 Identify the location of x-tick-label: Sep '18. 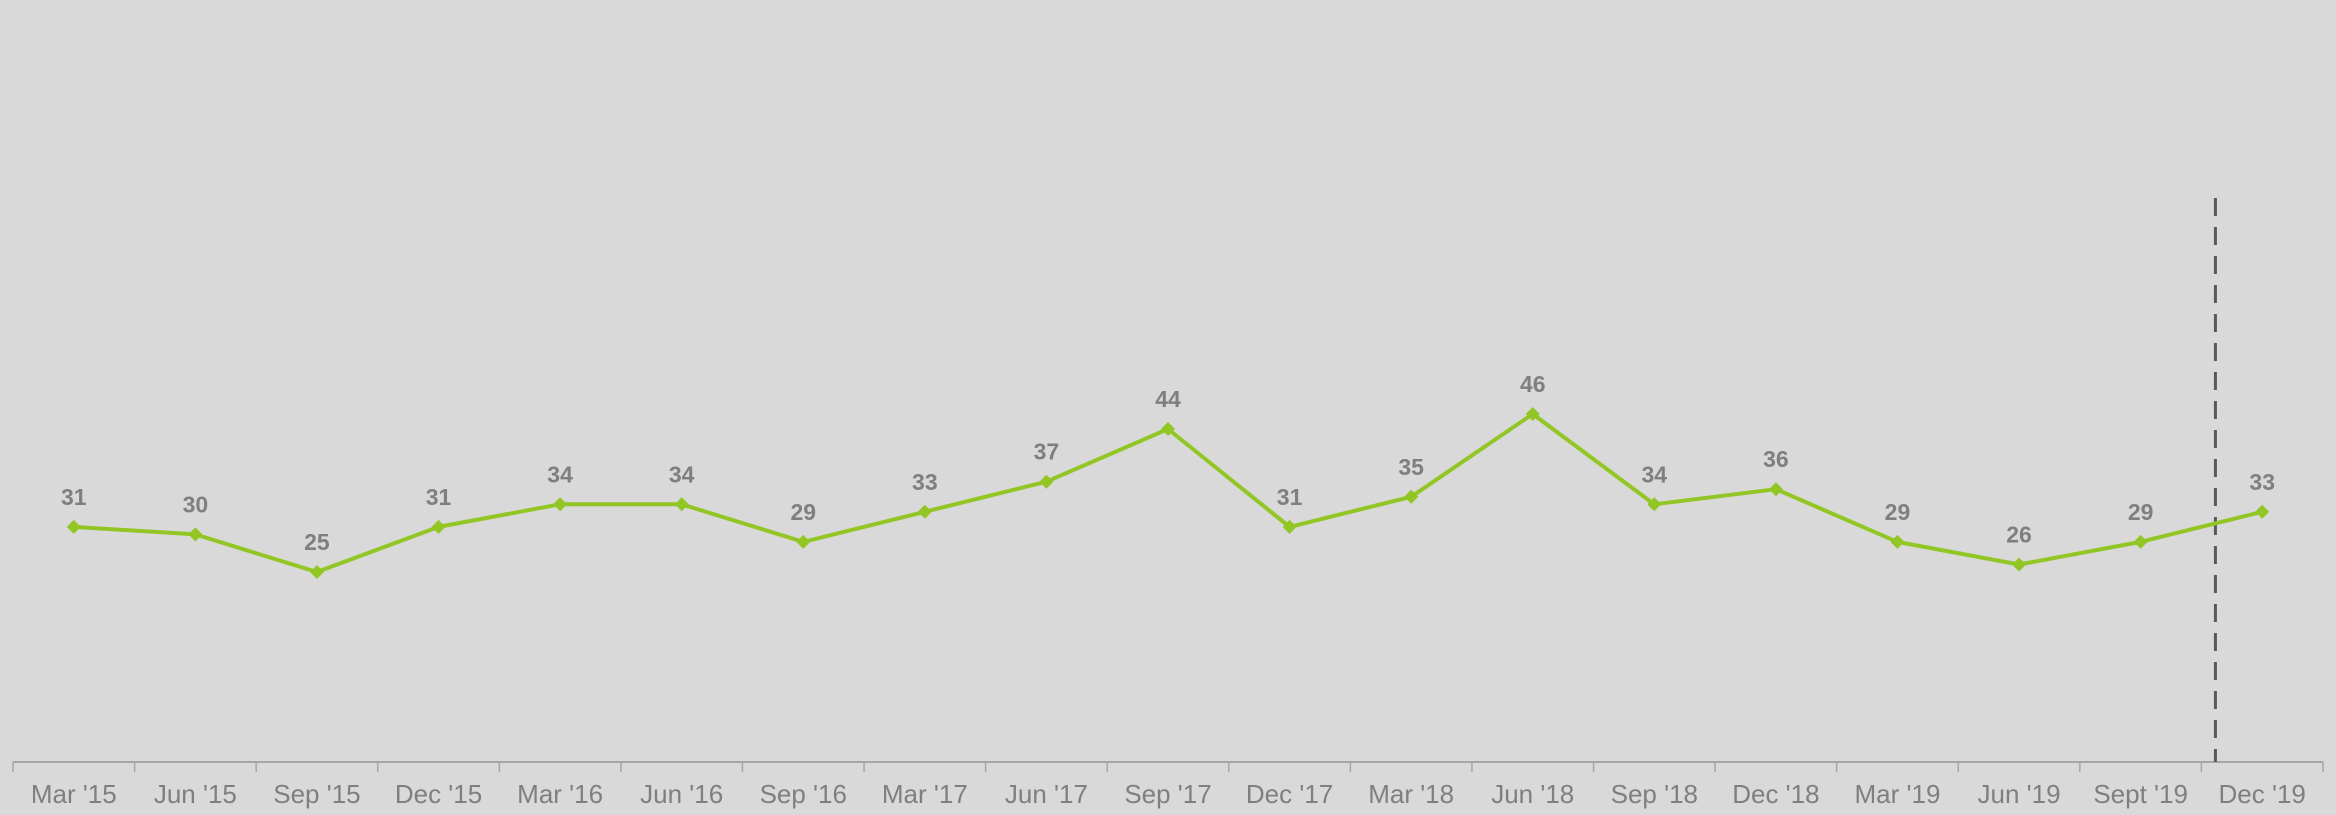
(1654, 794).